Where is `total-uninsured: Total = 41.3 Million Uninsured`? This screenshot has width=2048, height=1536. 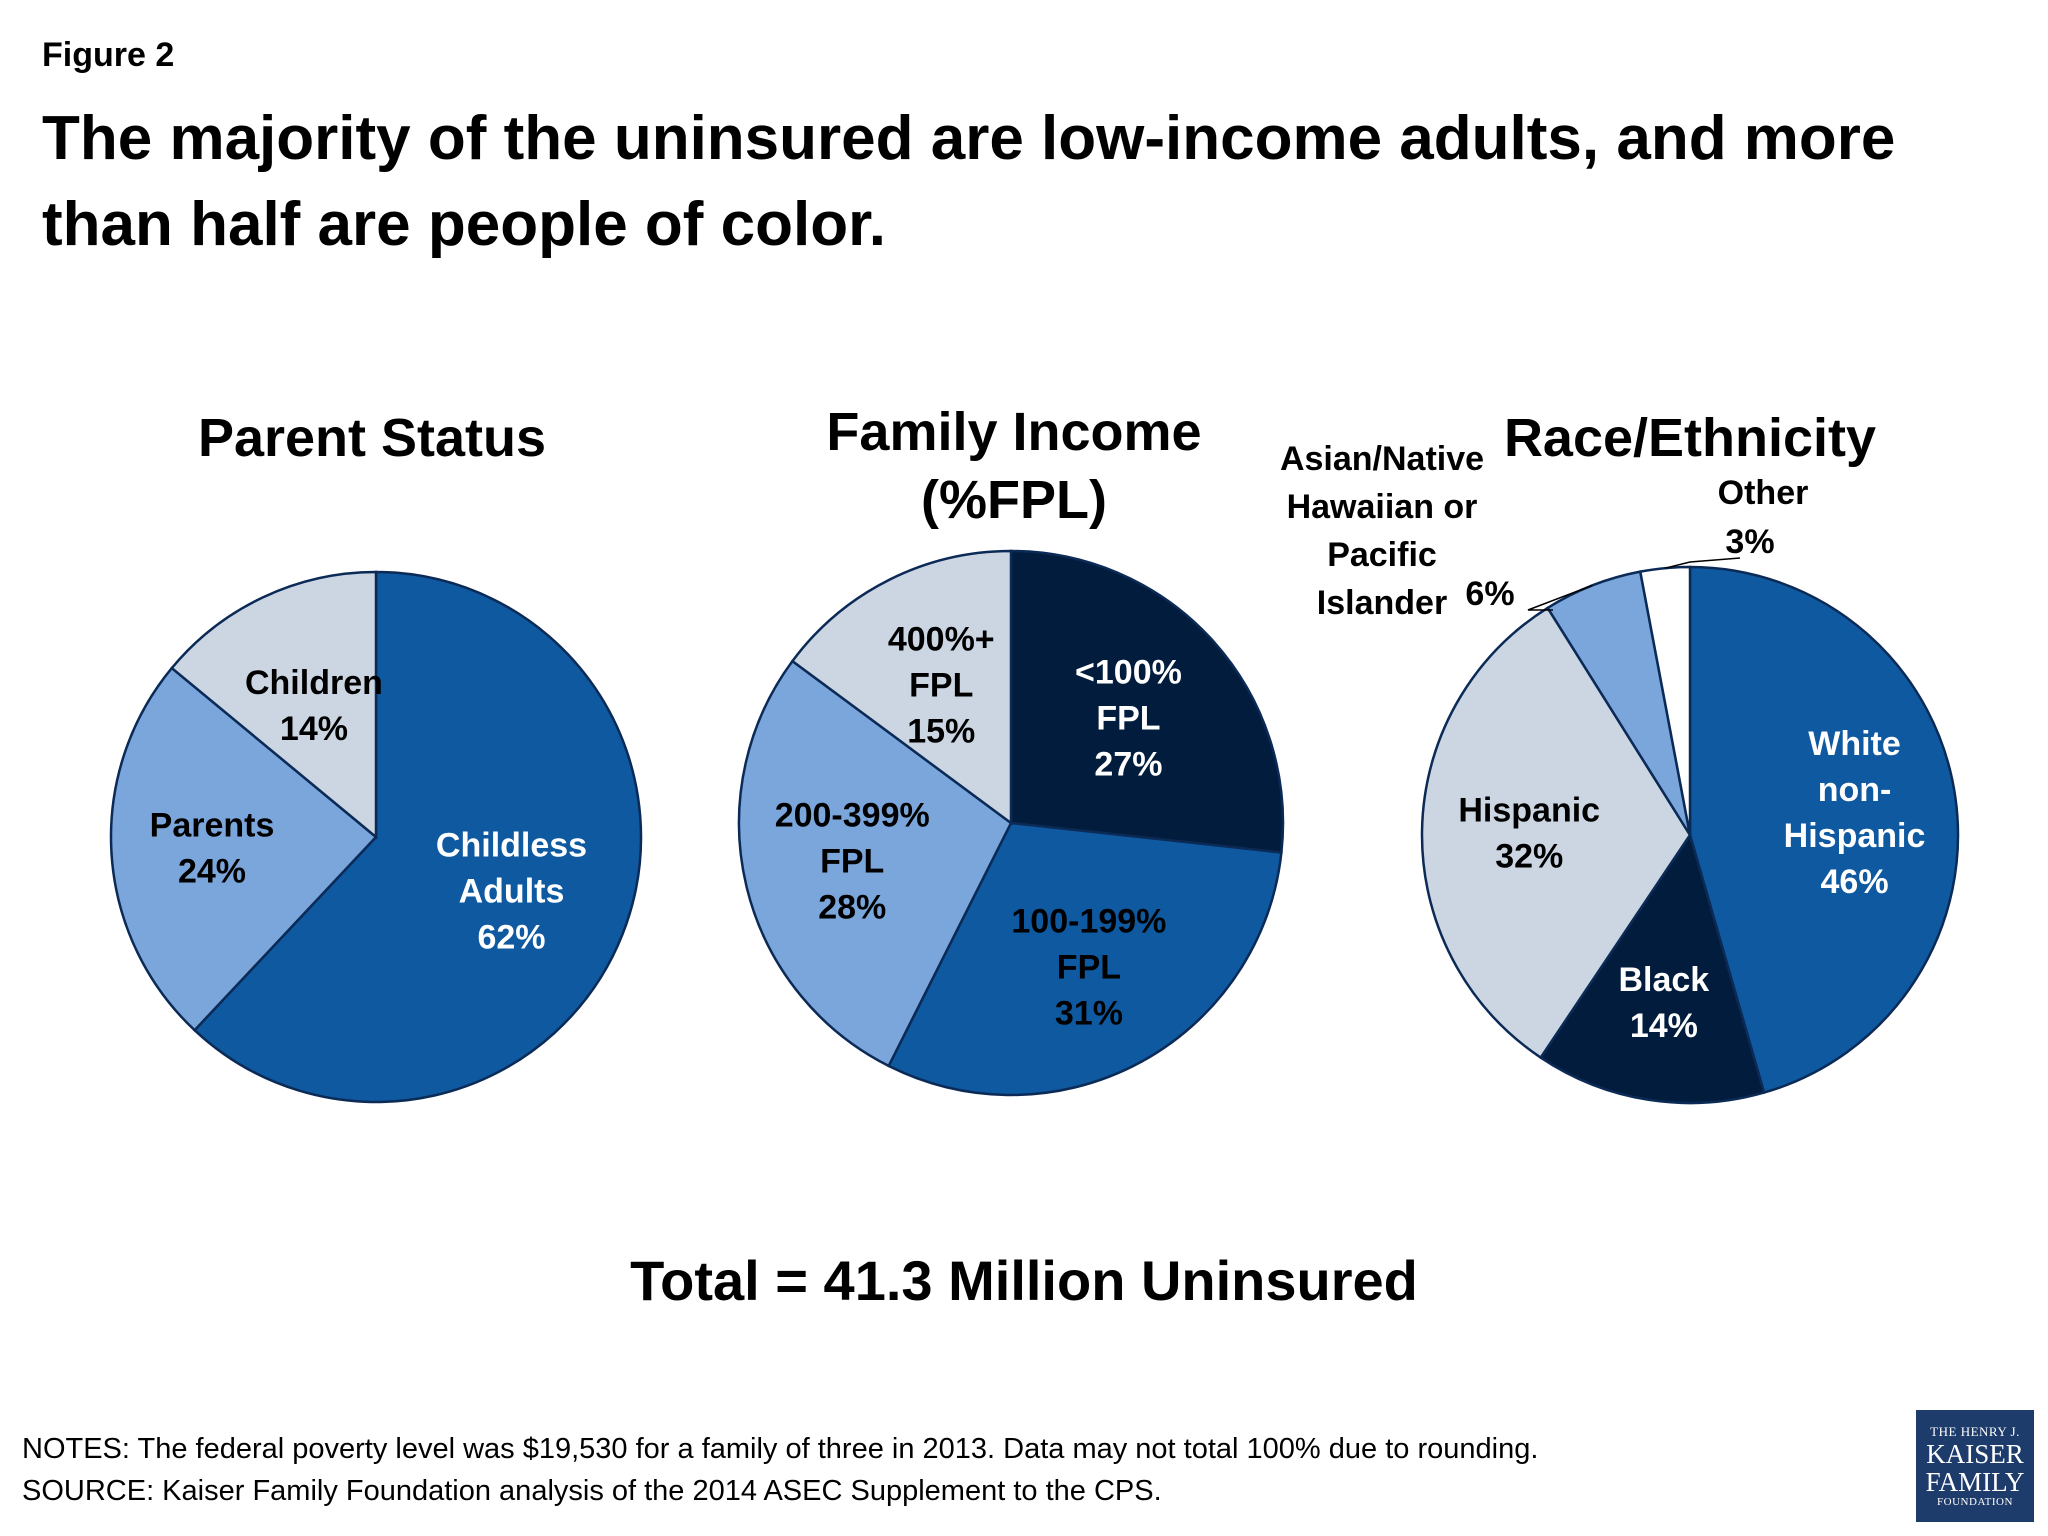 total-uninsured: Total = 41.3 Million Uninsured is located at coordinates (1024, 1280).